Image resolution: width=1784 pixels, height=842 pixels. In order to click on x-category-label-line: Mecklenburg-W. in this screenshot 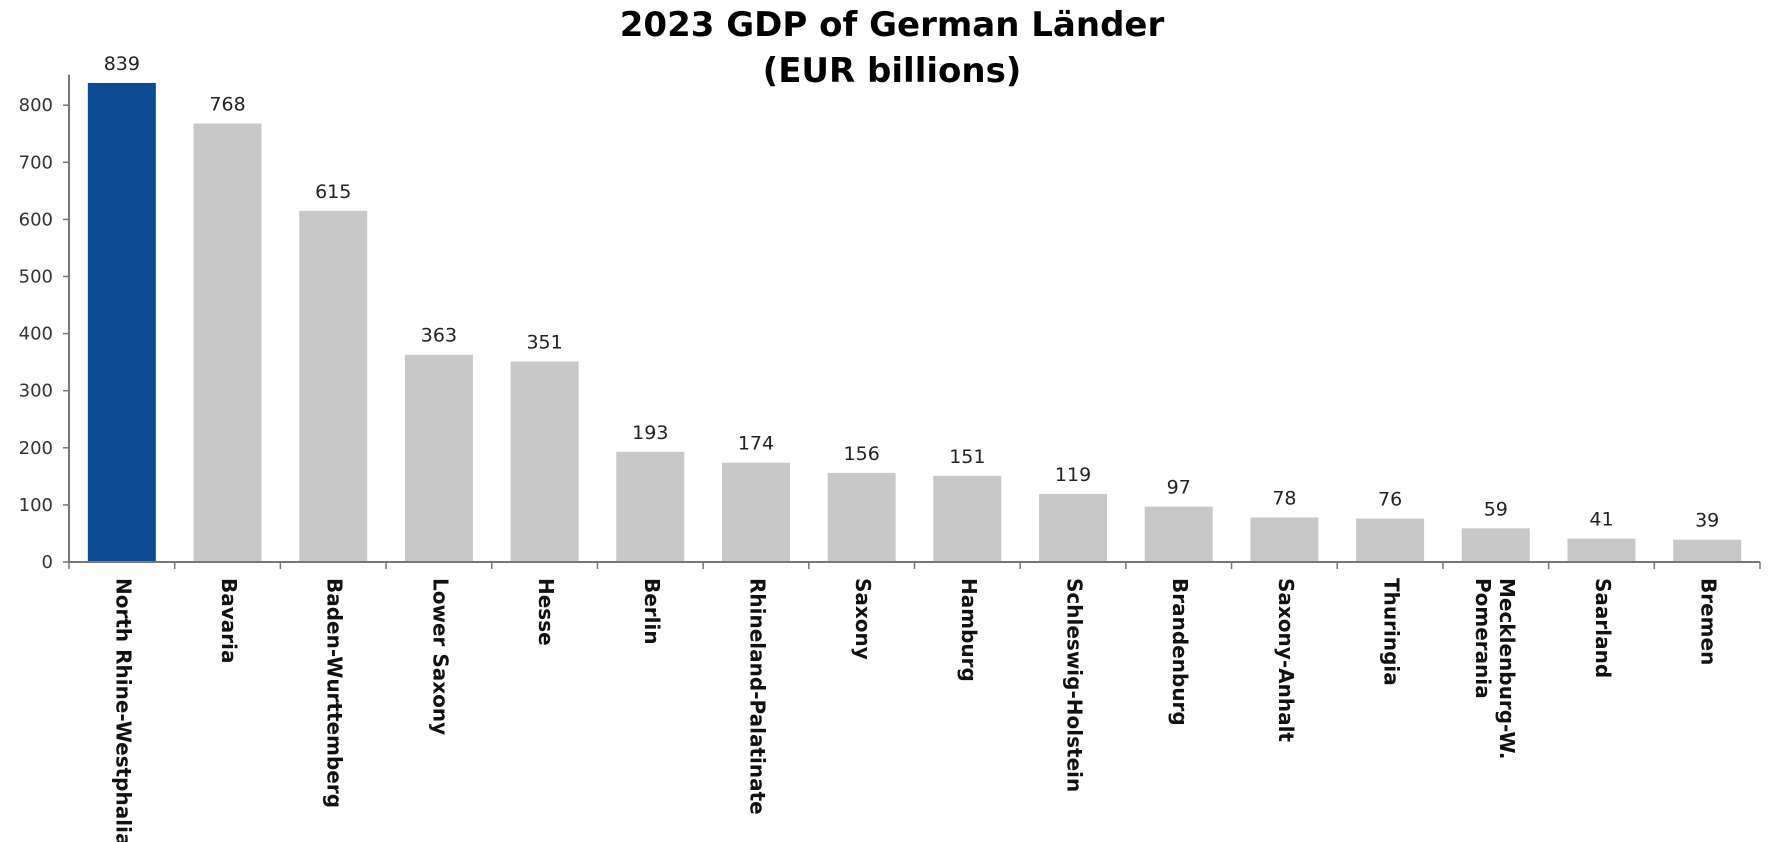, I will do `click(1507, 668)`.